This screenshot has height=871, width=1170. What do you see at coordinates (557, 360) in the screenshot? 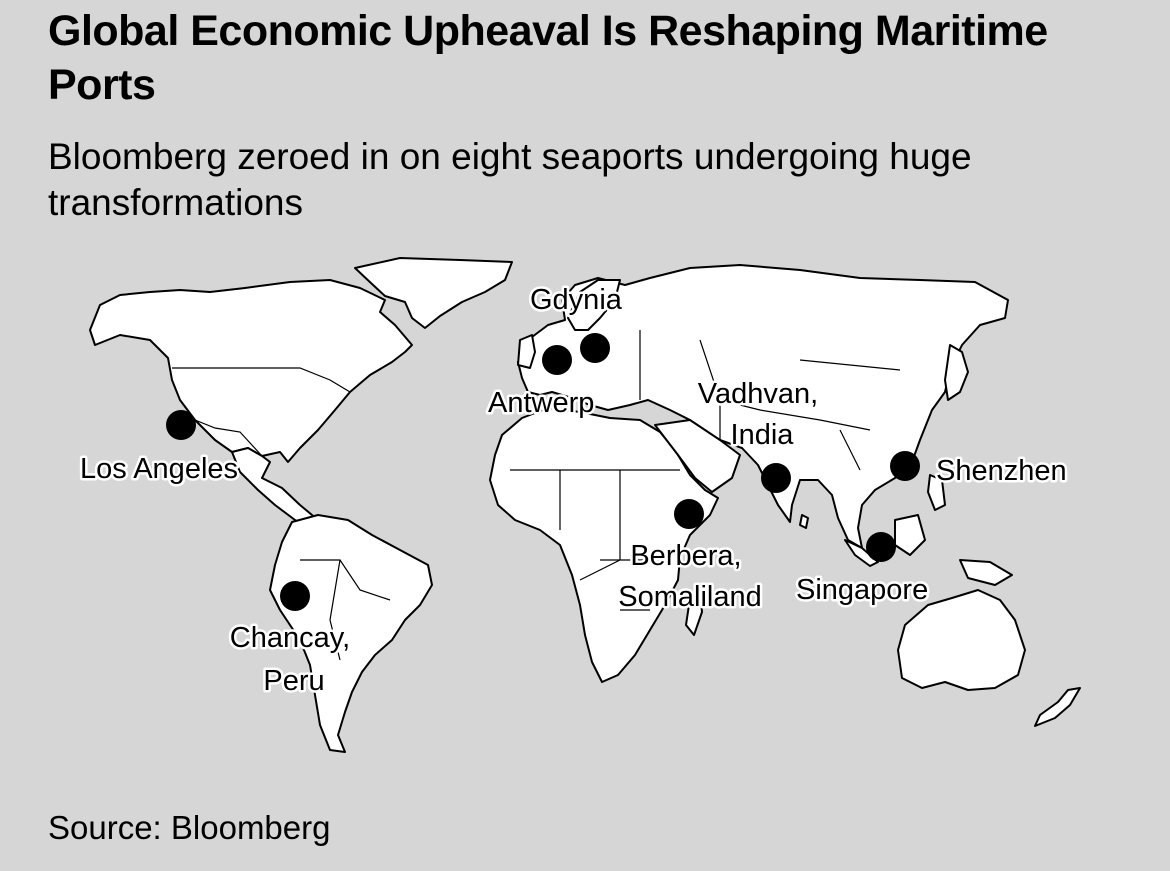
I see `port-marker-antwerp` at bounding box center [557, 360].